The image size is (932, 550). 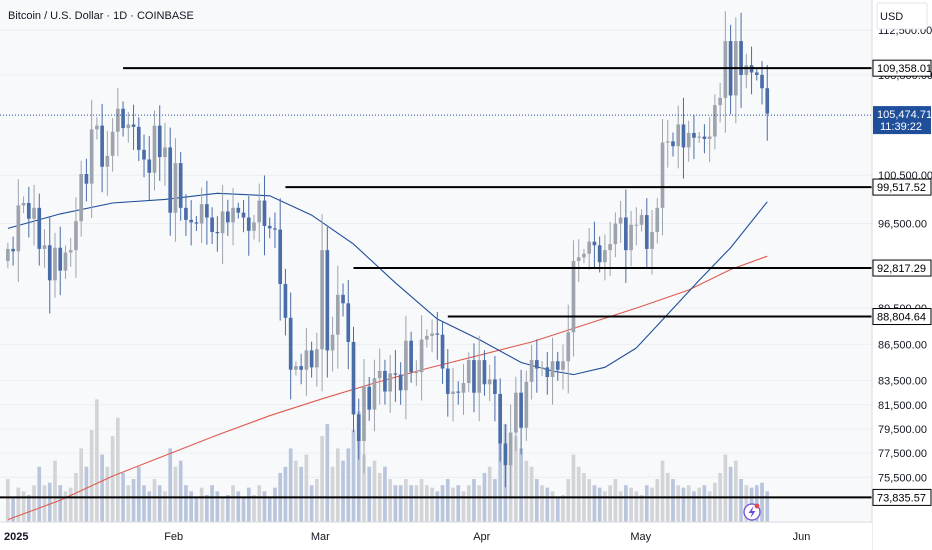 I want to click on time-axis, so click(x=436, y=536).